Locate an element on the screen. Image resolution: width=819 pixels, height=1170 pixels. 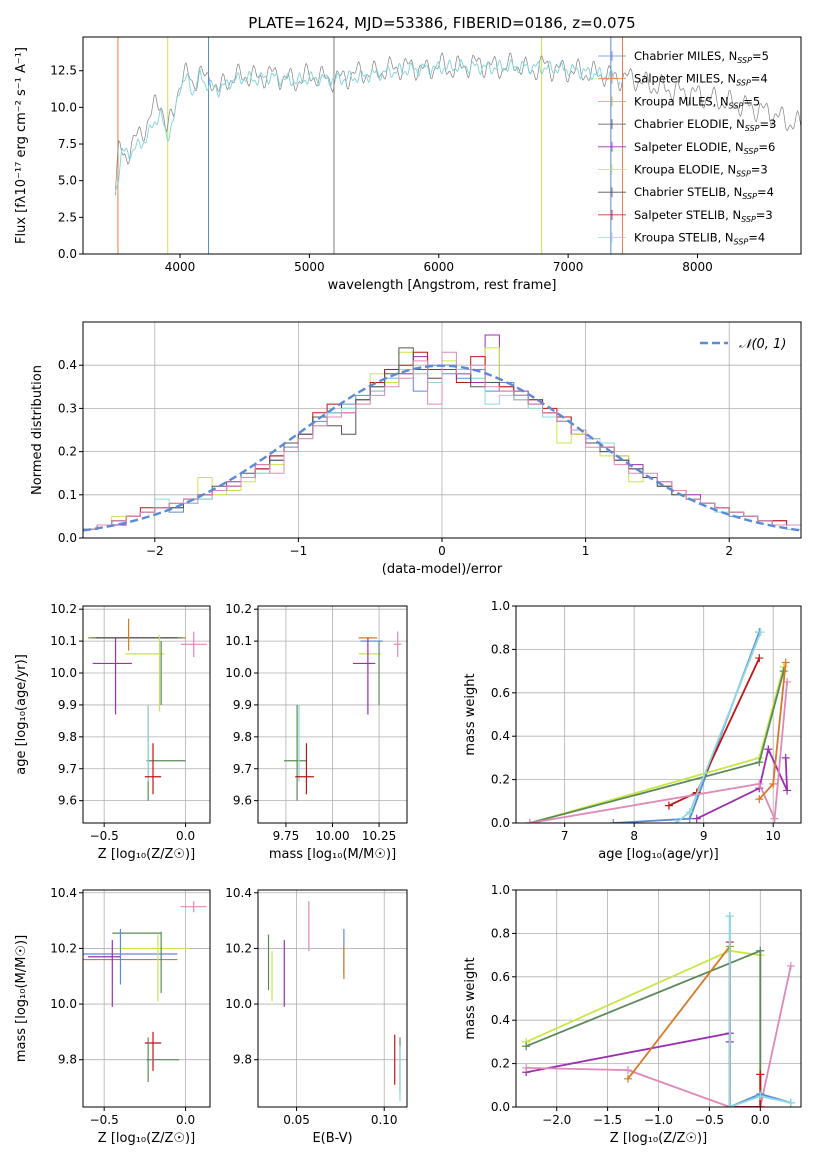
legend-base: Kroupa MILES, N is located at coordinates (681, 101).